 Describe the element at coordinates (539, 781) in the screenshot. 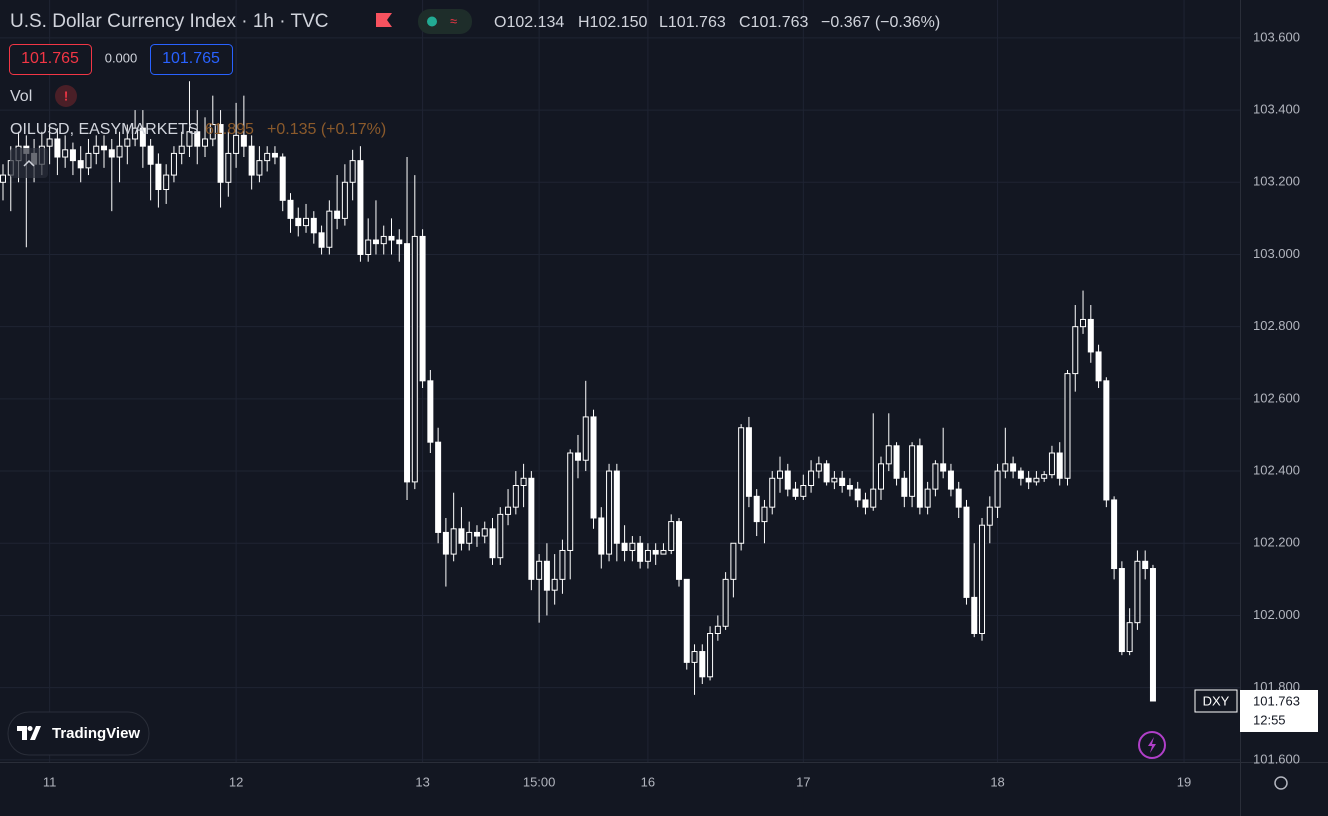

I see `x-tick-label: 15:00` at that location.